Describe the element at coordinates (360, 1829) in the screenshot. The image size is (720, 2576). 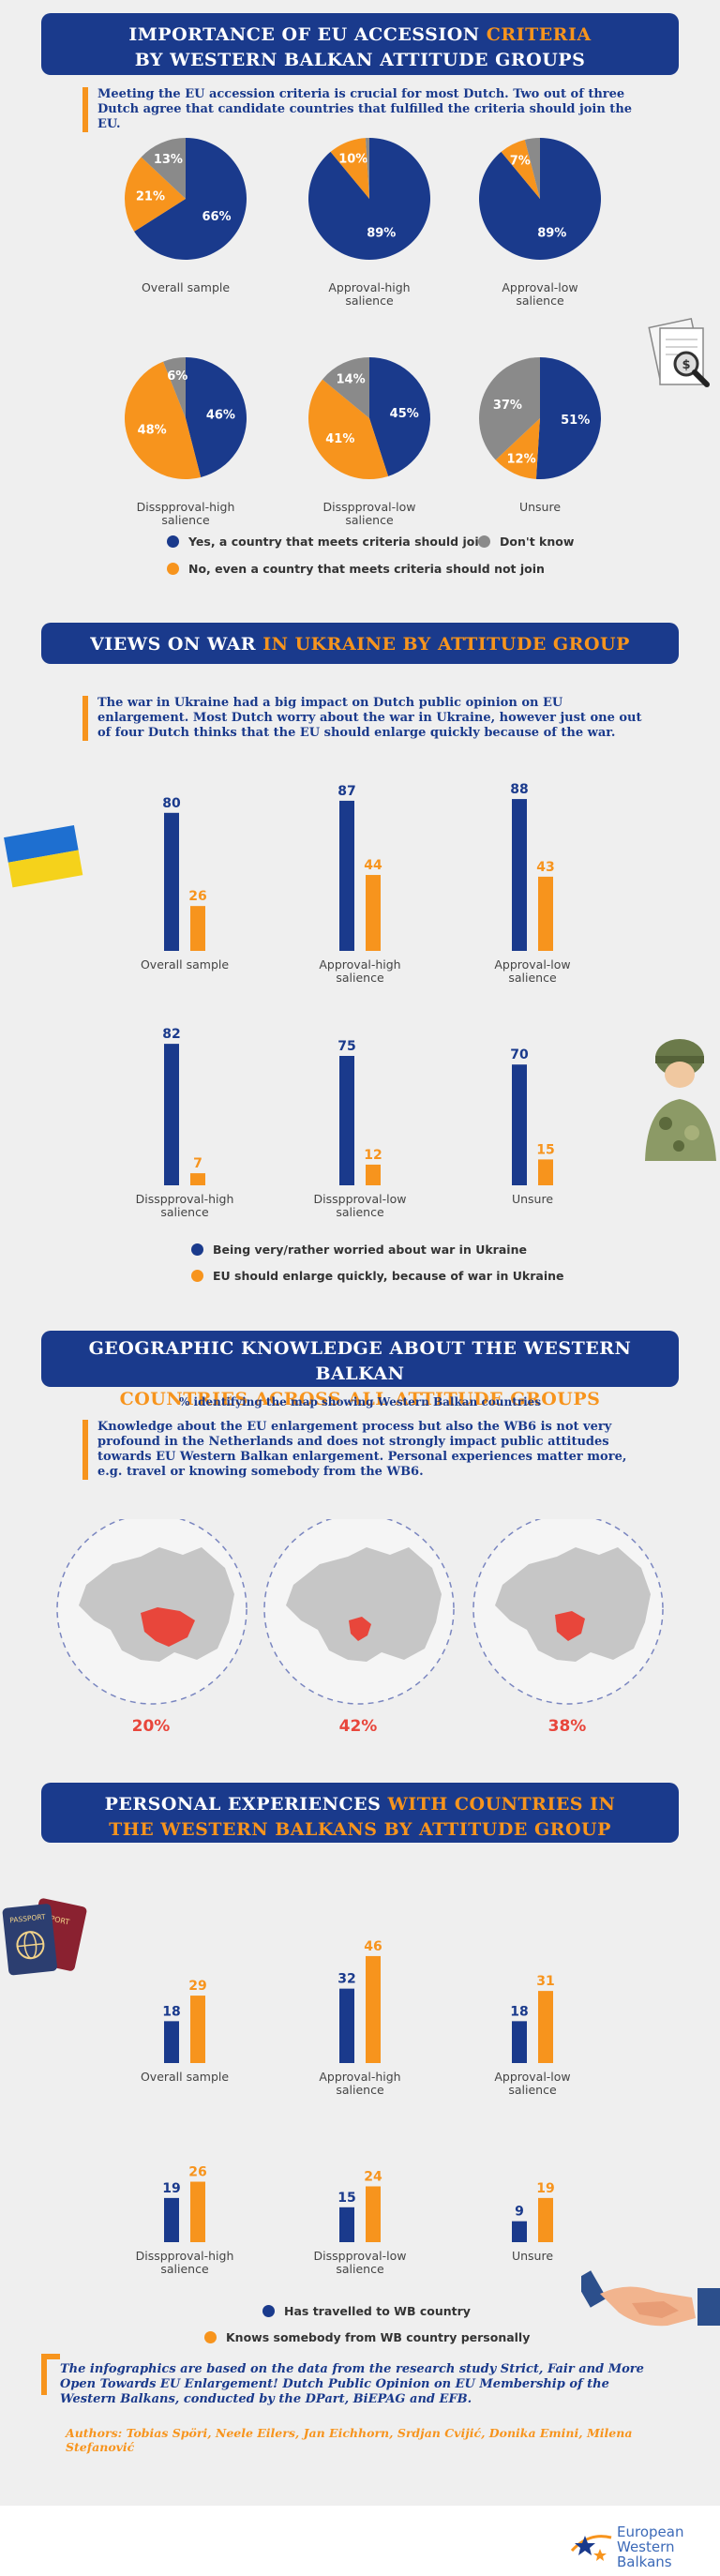
I see `section4-title-line2: THE WESTERN BALKANS BY ATTITUDE GROUP` at that location.